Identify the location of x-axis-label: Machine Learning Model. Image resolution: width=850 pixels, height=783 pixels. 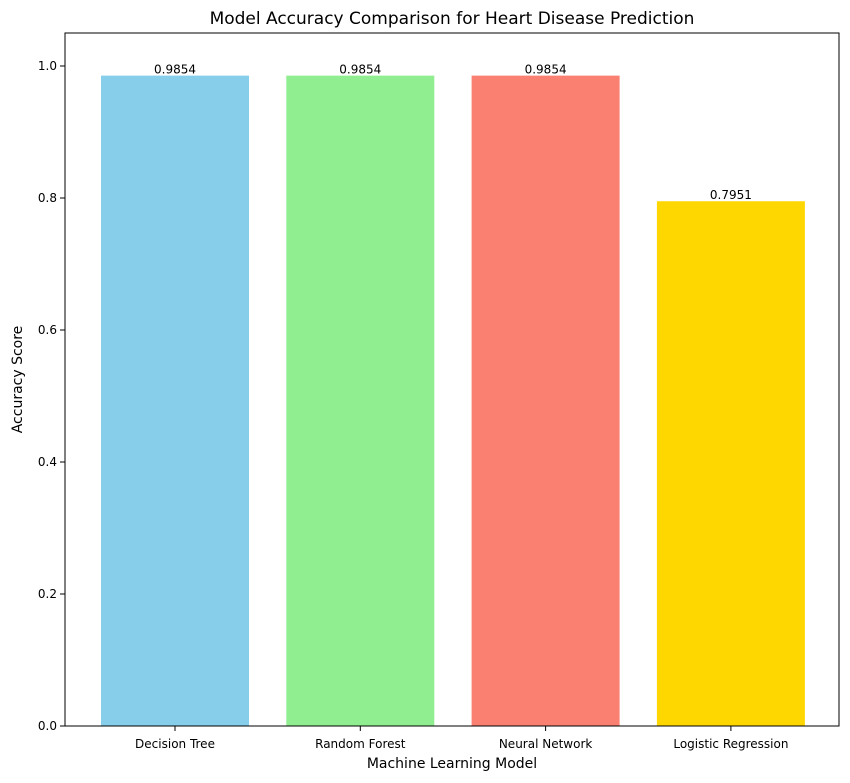
(452, 764).